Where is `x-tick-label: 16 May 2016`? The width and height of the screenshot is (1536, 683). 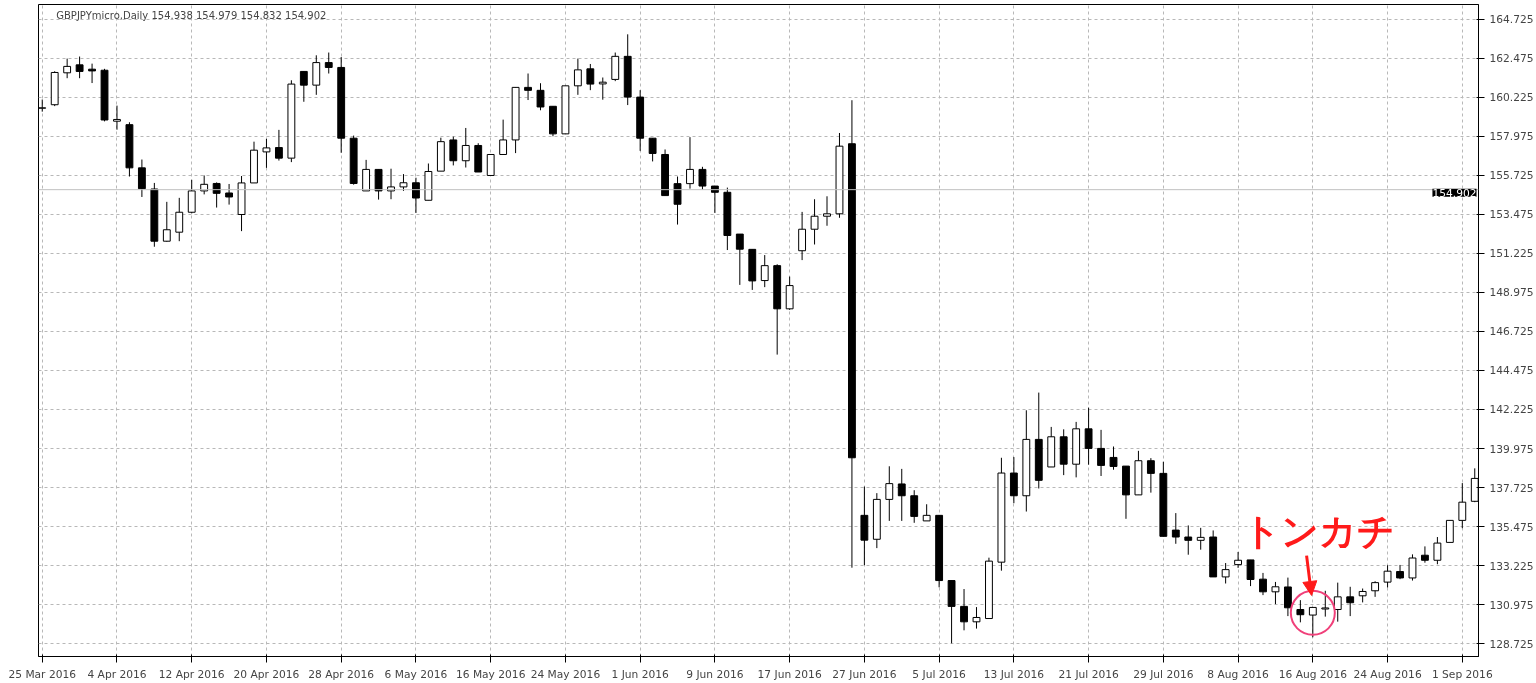
x-tick-label: 16 May 2016 is located at coordinates (490, 674).